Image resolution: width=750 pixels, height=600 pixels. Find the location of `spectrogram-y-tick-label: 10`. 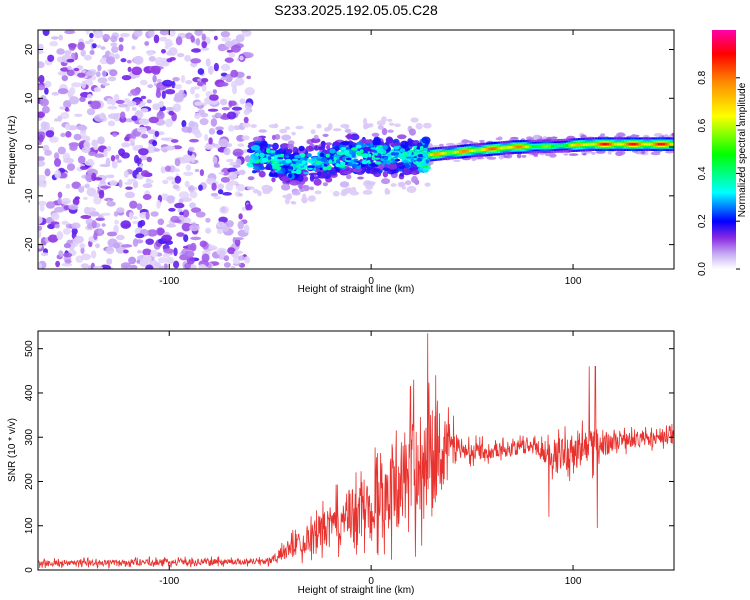

spectrogram-y-tick-label: 10 is located at coordinates (29, 98).